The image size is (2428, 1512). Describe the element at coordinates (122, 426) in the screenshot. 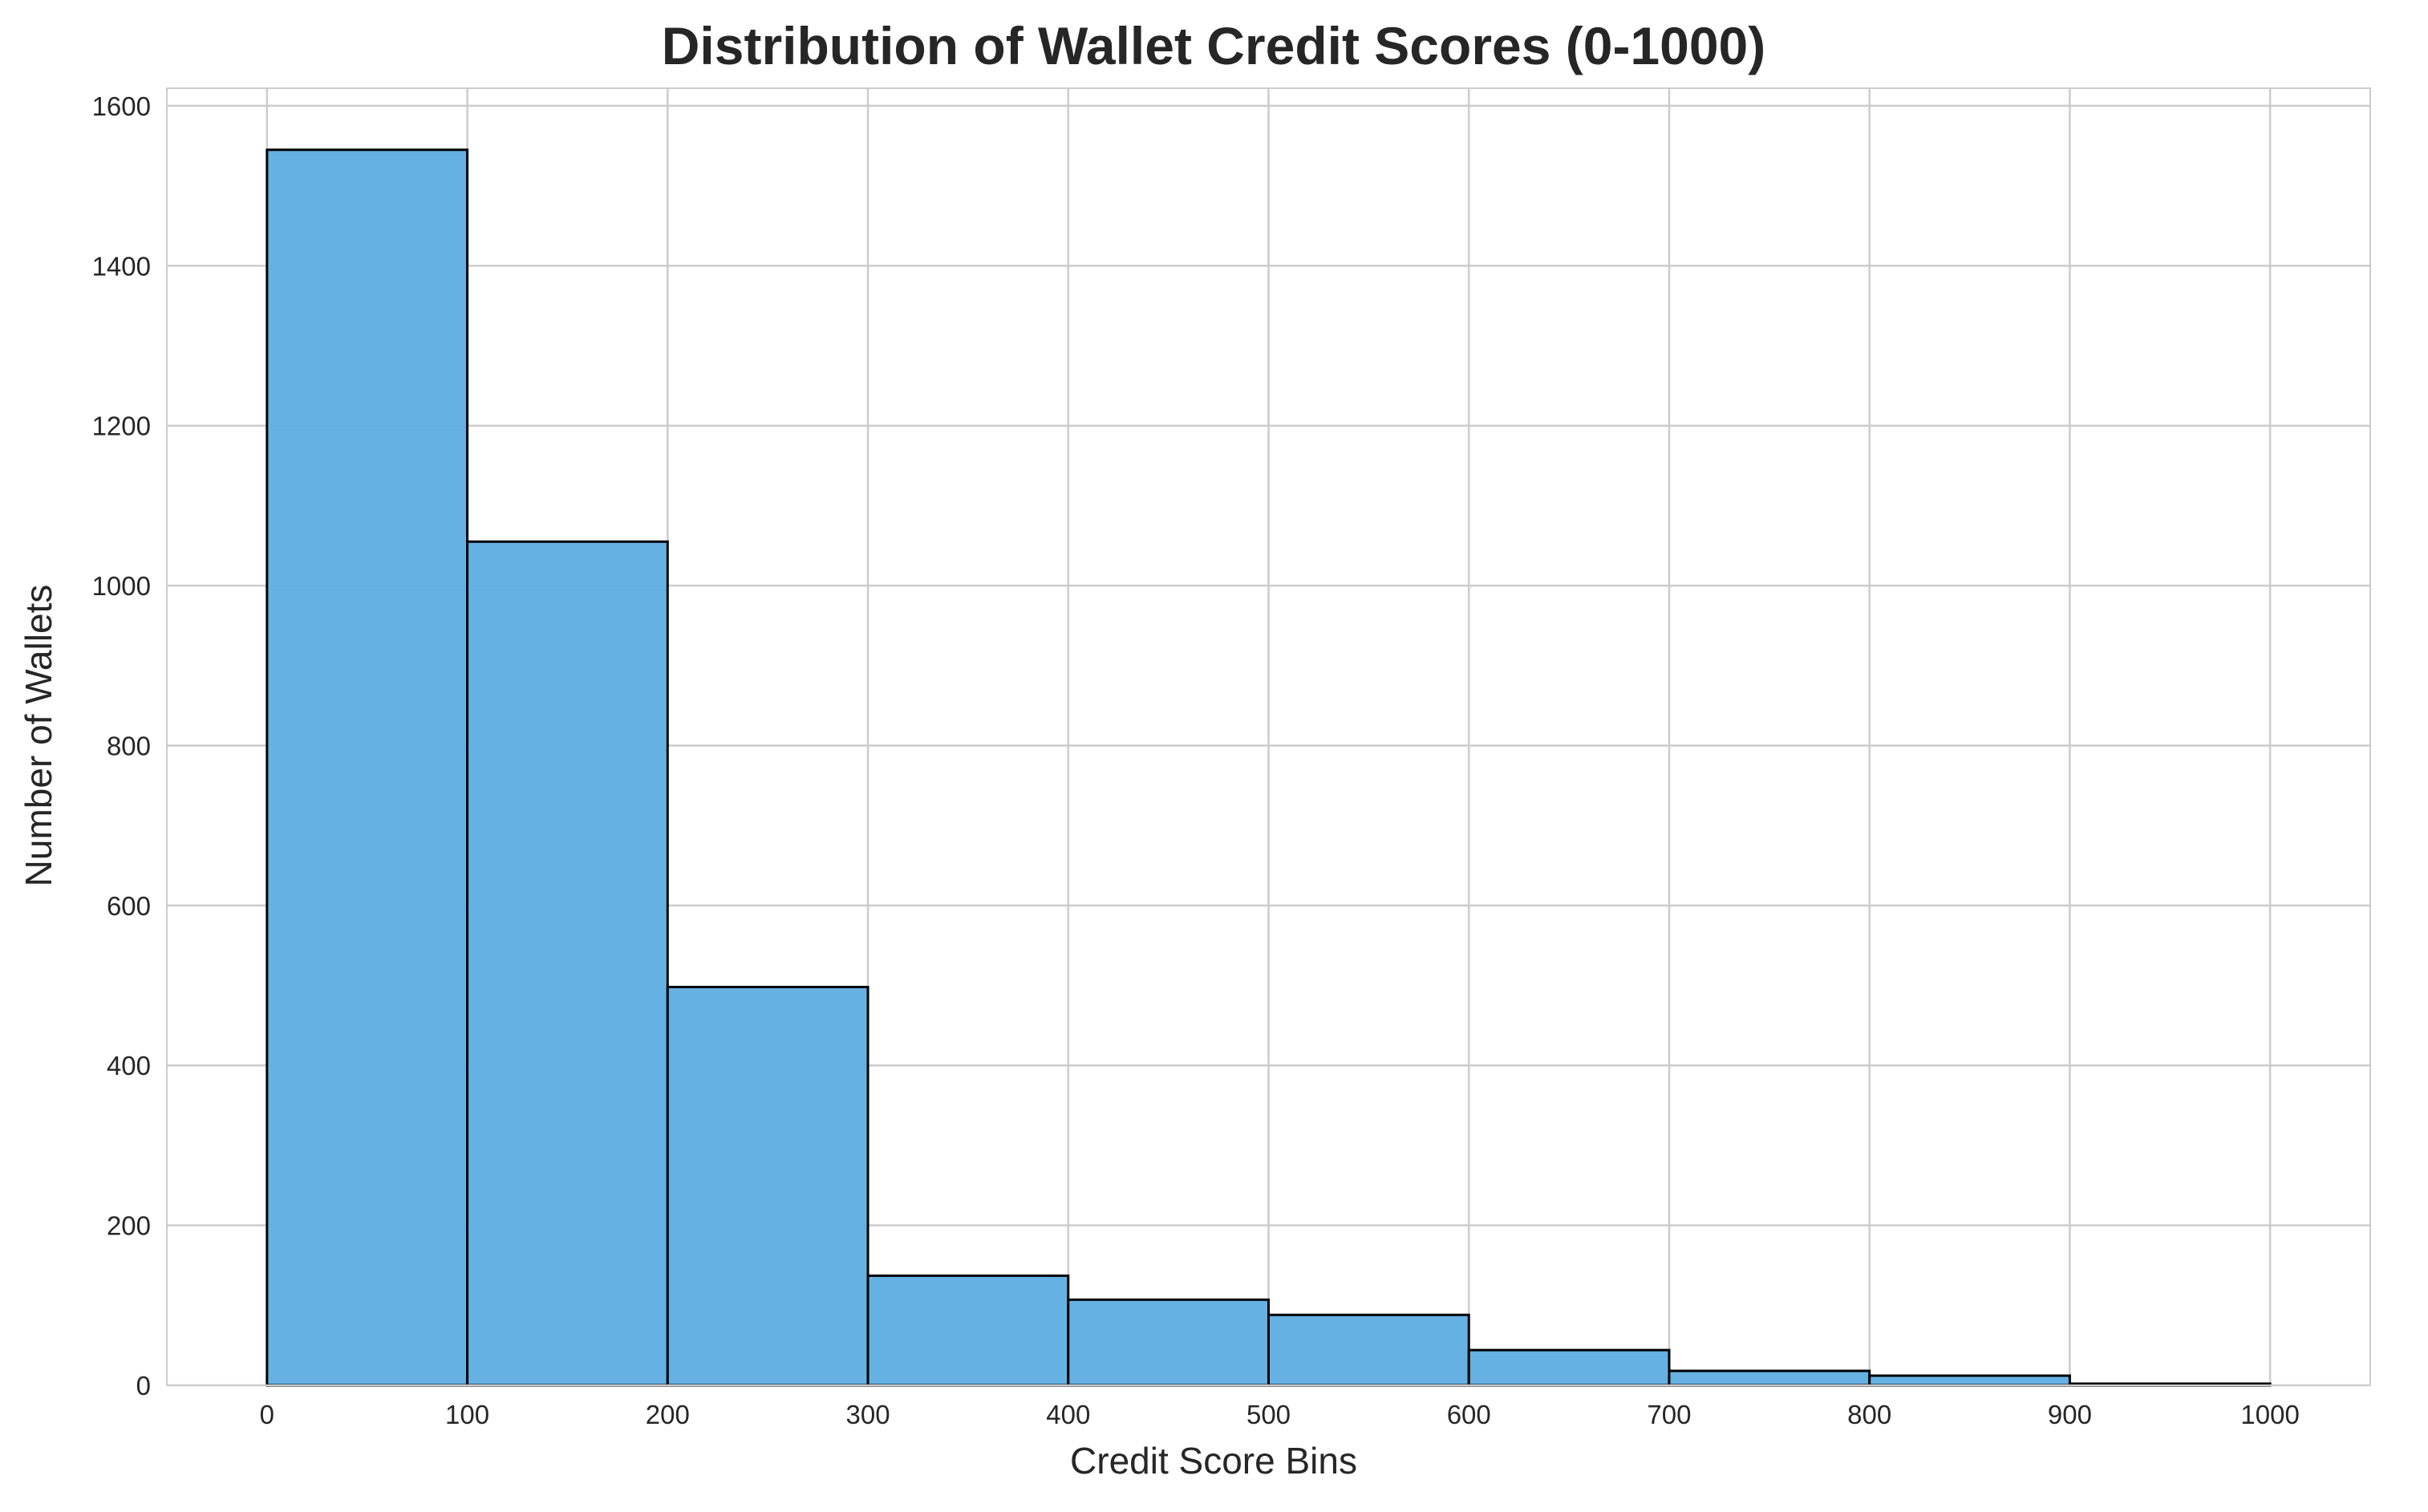

I see `y-tick-label: 1200` at that location.